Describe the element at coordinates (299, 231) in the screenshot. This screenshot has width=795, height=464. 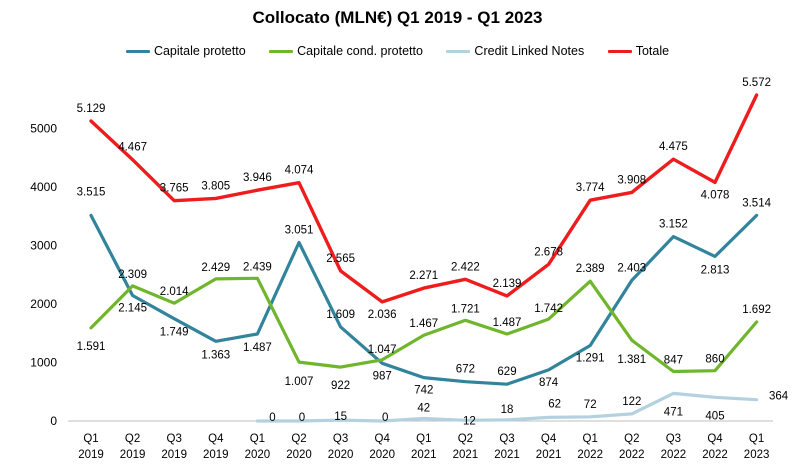
I see `data-label-capitale-protetto: 3.051` at that location.